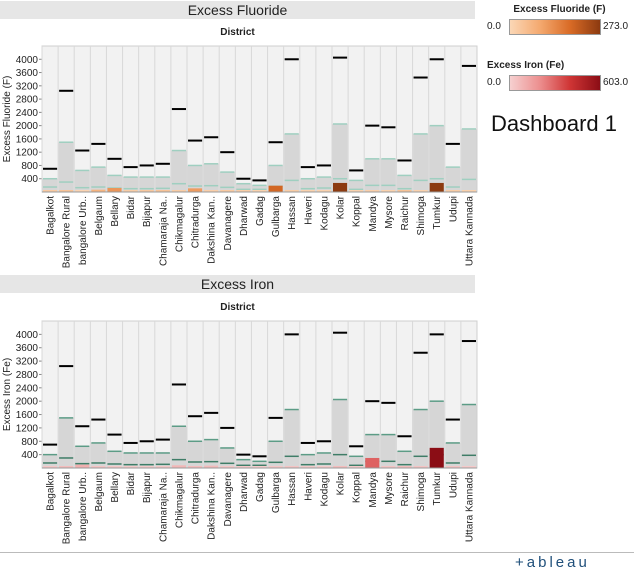  Describe the element at coordinates (7, 119) in the screenshot. I see `y-axis-label: Excess Fluoride (F)` at that location.